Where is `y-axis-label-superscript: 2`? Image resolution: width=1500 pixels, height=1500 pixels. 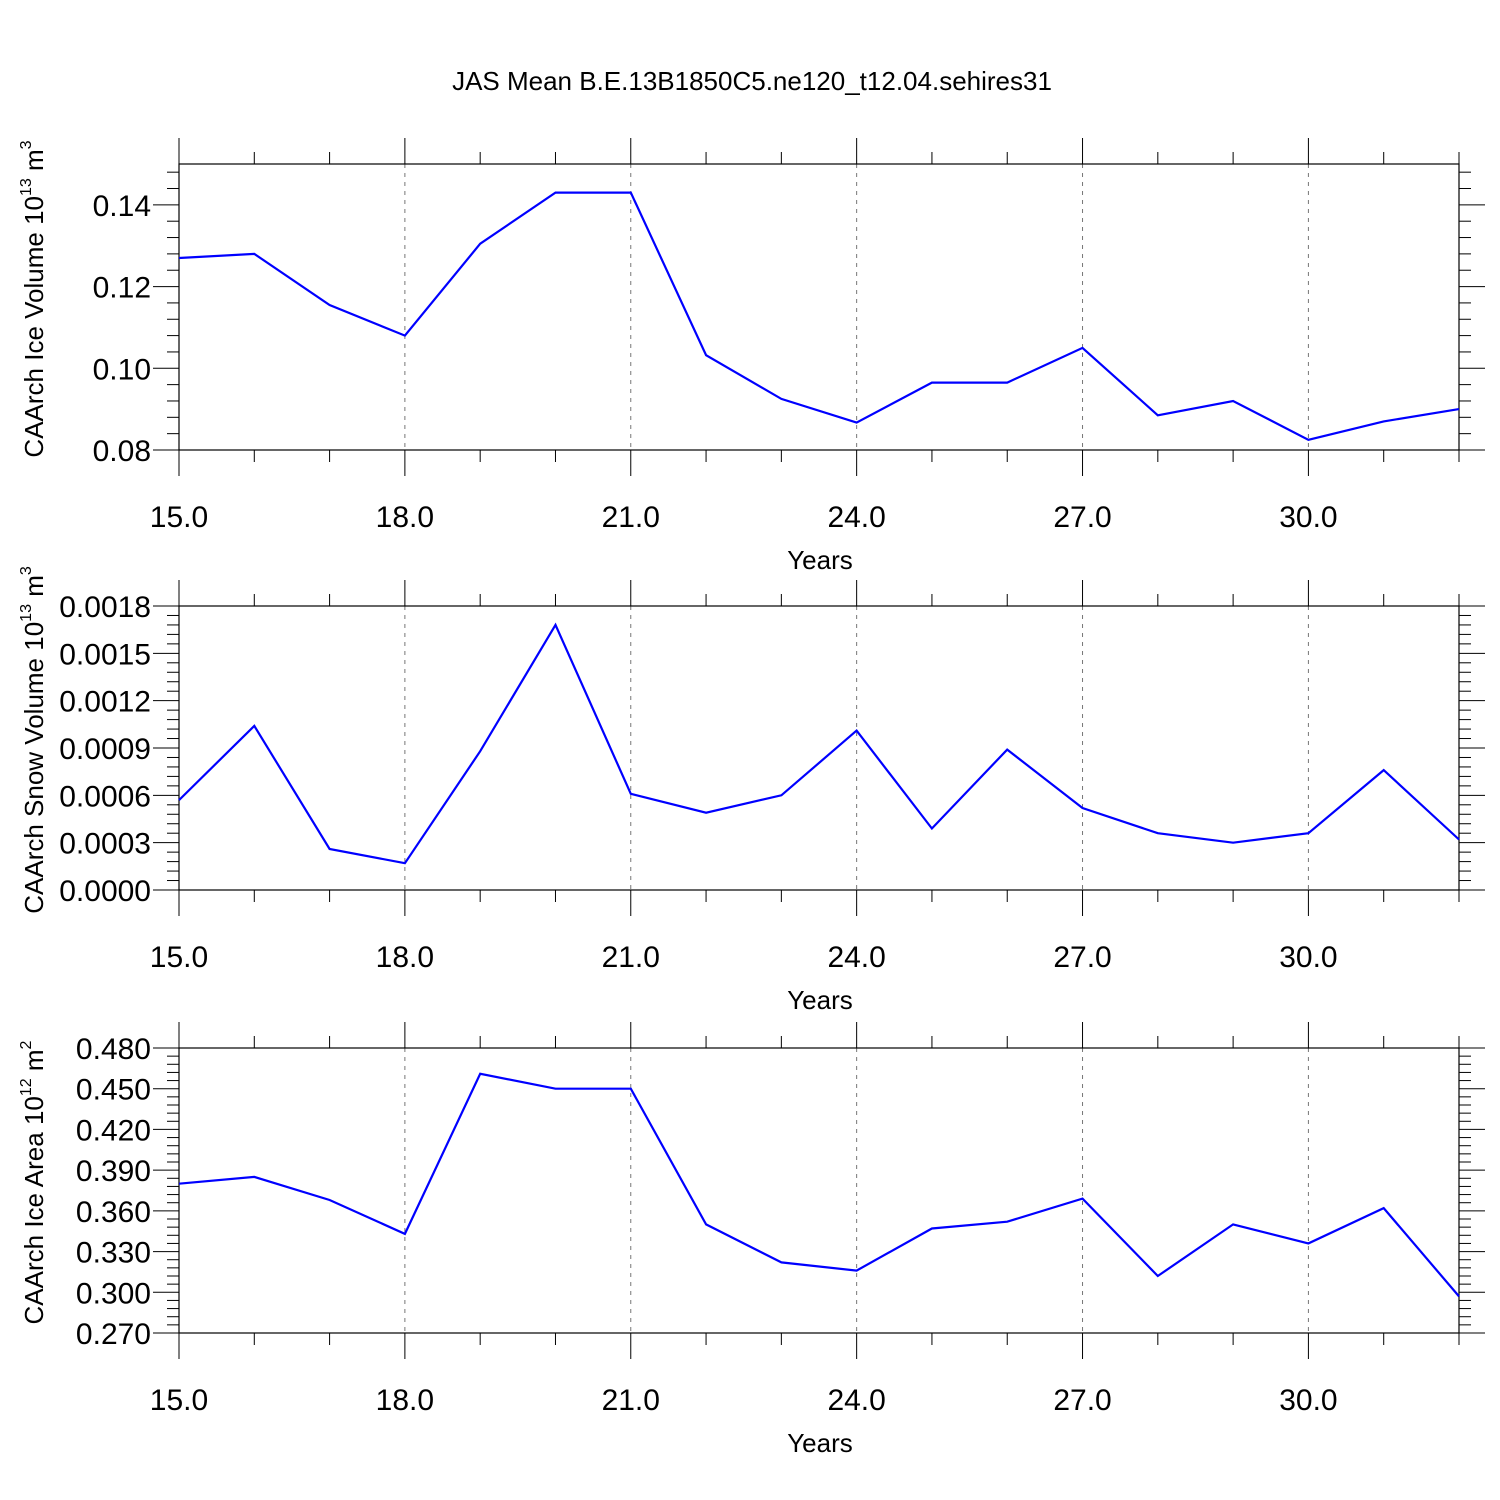 y-axis-label-superscript: 2 is located at coordinates (26, 1044).